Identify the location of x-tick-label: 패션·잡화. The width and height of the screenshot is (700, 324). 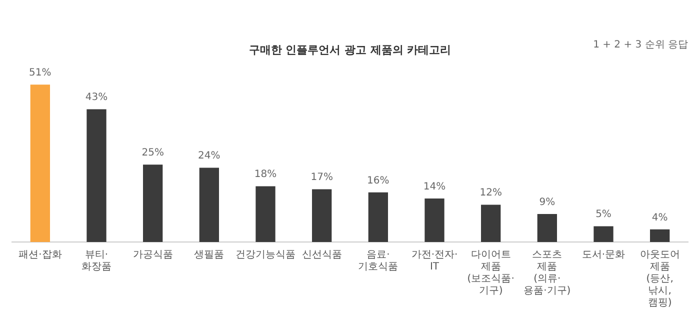
(40, 255).